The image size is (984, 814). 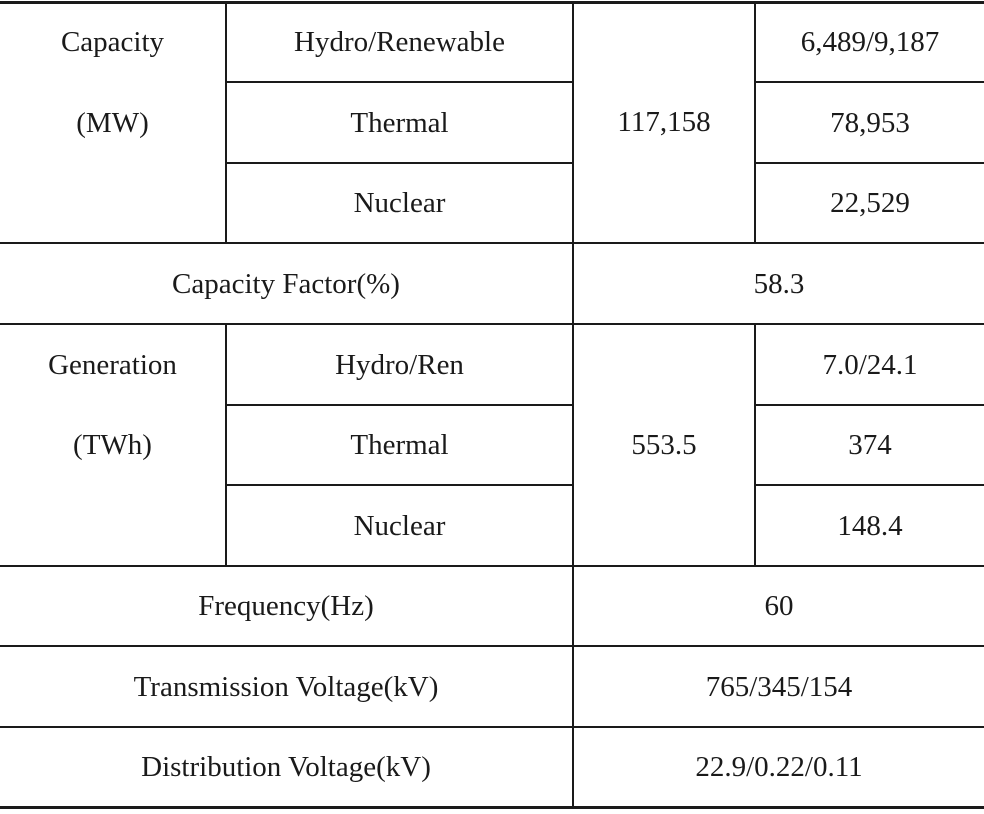 What do you see at coordinates (870, 525) in the screenshot?
I see `generation-value-nuclear: 148.4` at bounding box center [870, 525].